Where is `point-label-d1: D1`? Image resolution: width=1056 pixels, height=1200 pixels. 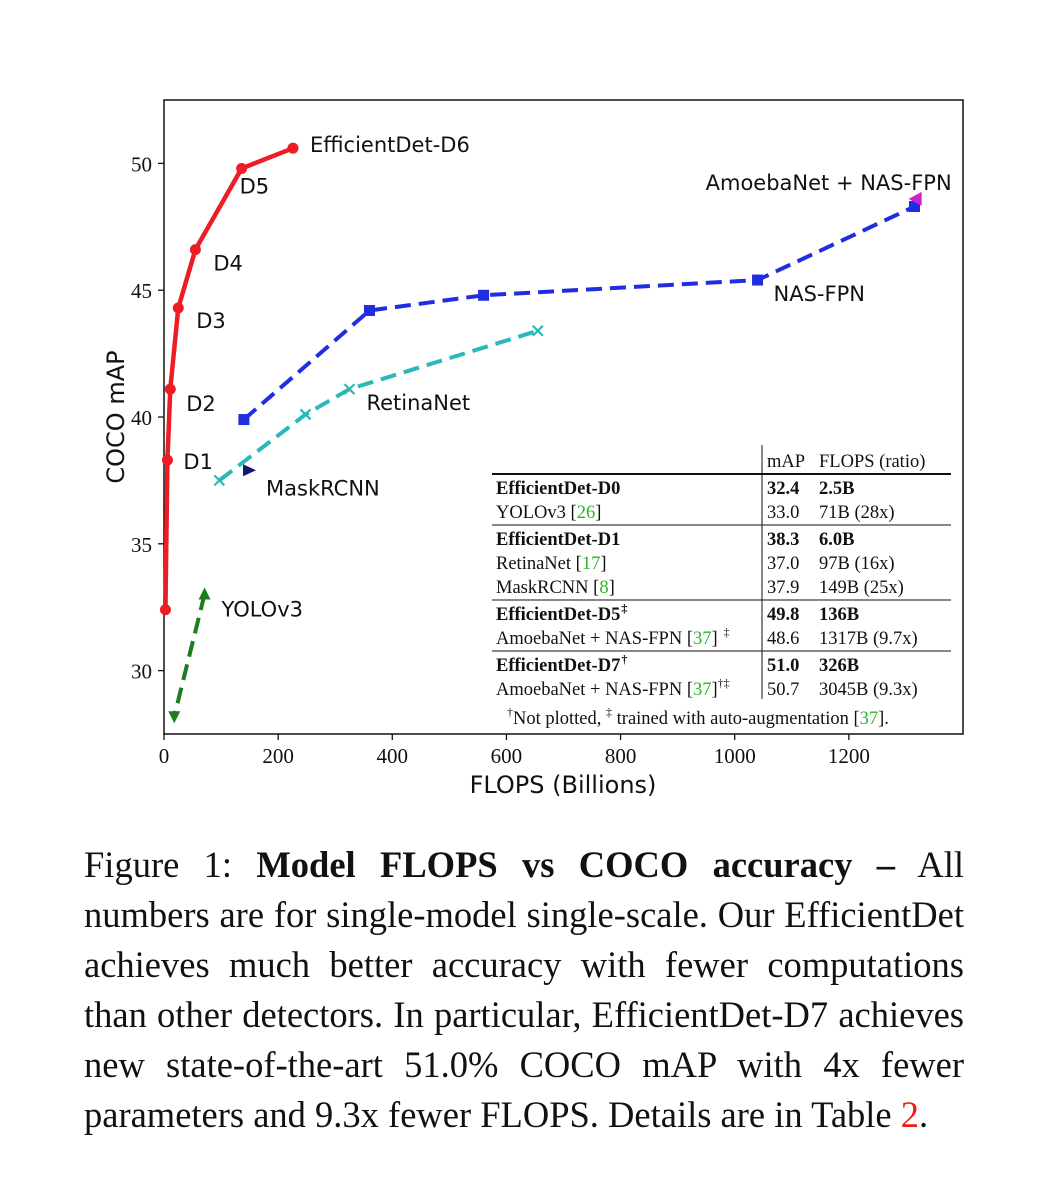
point-label-d1: D1 is located at coordinates (198, 462).